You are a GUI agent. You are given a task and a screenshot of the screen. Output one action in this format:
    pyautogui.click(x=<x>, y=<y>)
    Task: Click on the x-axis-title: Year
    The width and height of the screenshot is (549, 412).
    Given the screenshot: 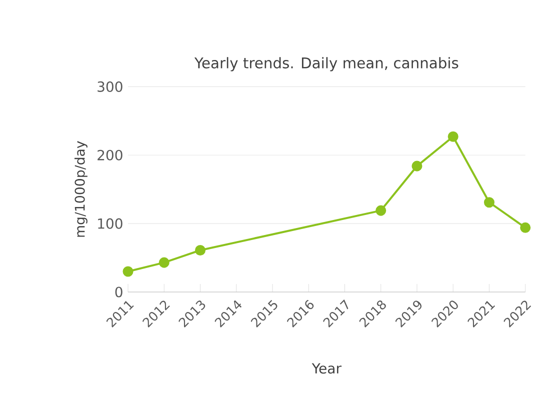 What is the action you would take?
    pyautogui.click(x=327, y=368)
    